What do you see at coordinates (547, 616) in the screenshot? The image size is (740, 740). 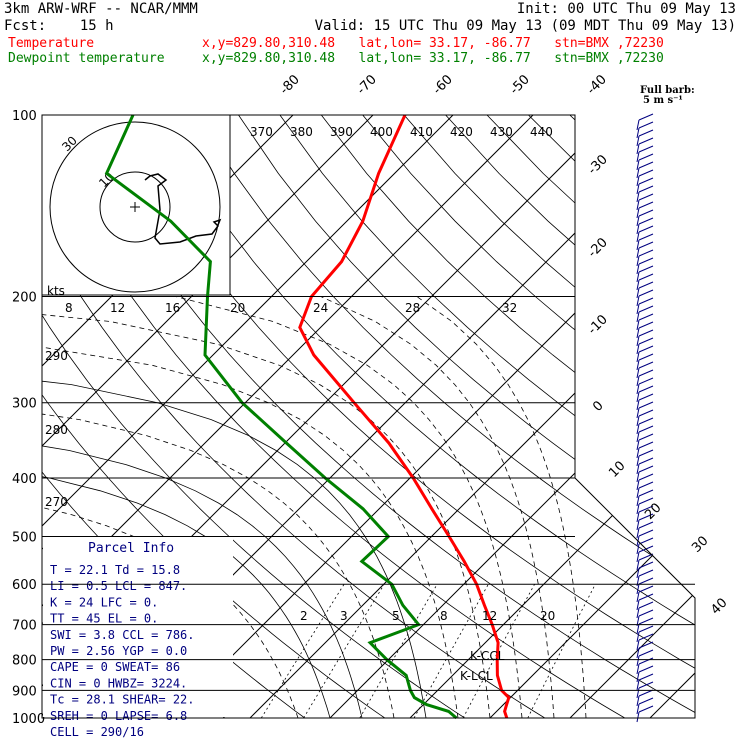 I see `mixing-ratio-label: 20` at bounding box center [547, 616].